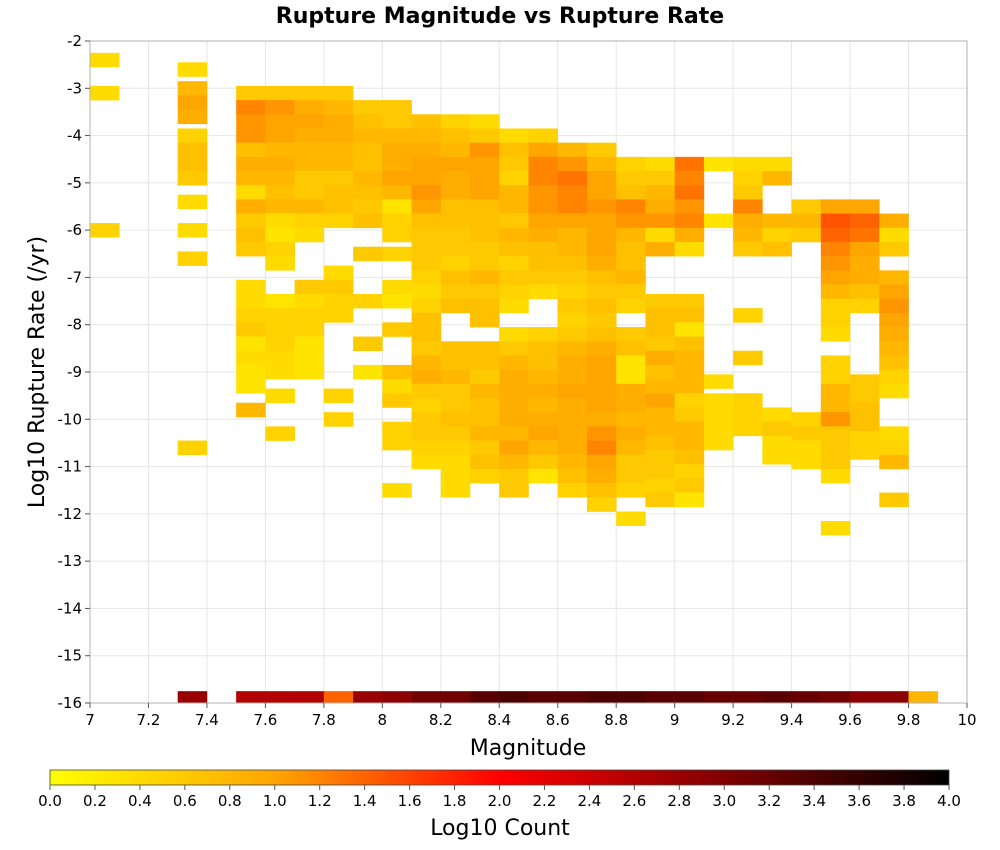 Image resolution: width=1000 pixels, height=850 pixels. Describe the element at coordinates (70, 514) in the screenshot. I see `y-tick-label: -12` at that location.